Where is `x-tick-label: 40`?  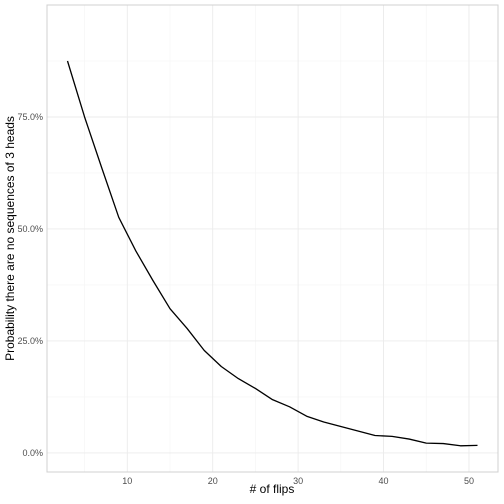 x-tick-label: 40 is located at coordinates (384, 481).